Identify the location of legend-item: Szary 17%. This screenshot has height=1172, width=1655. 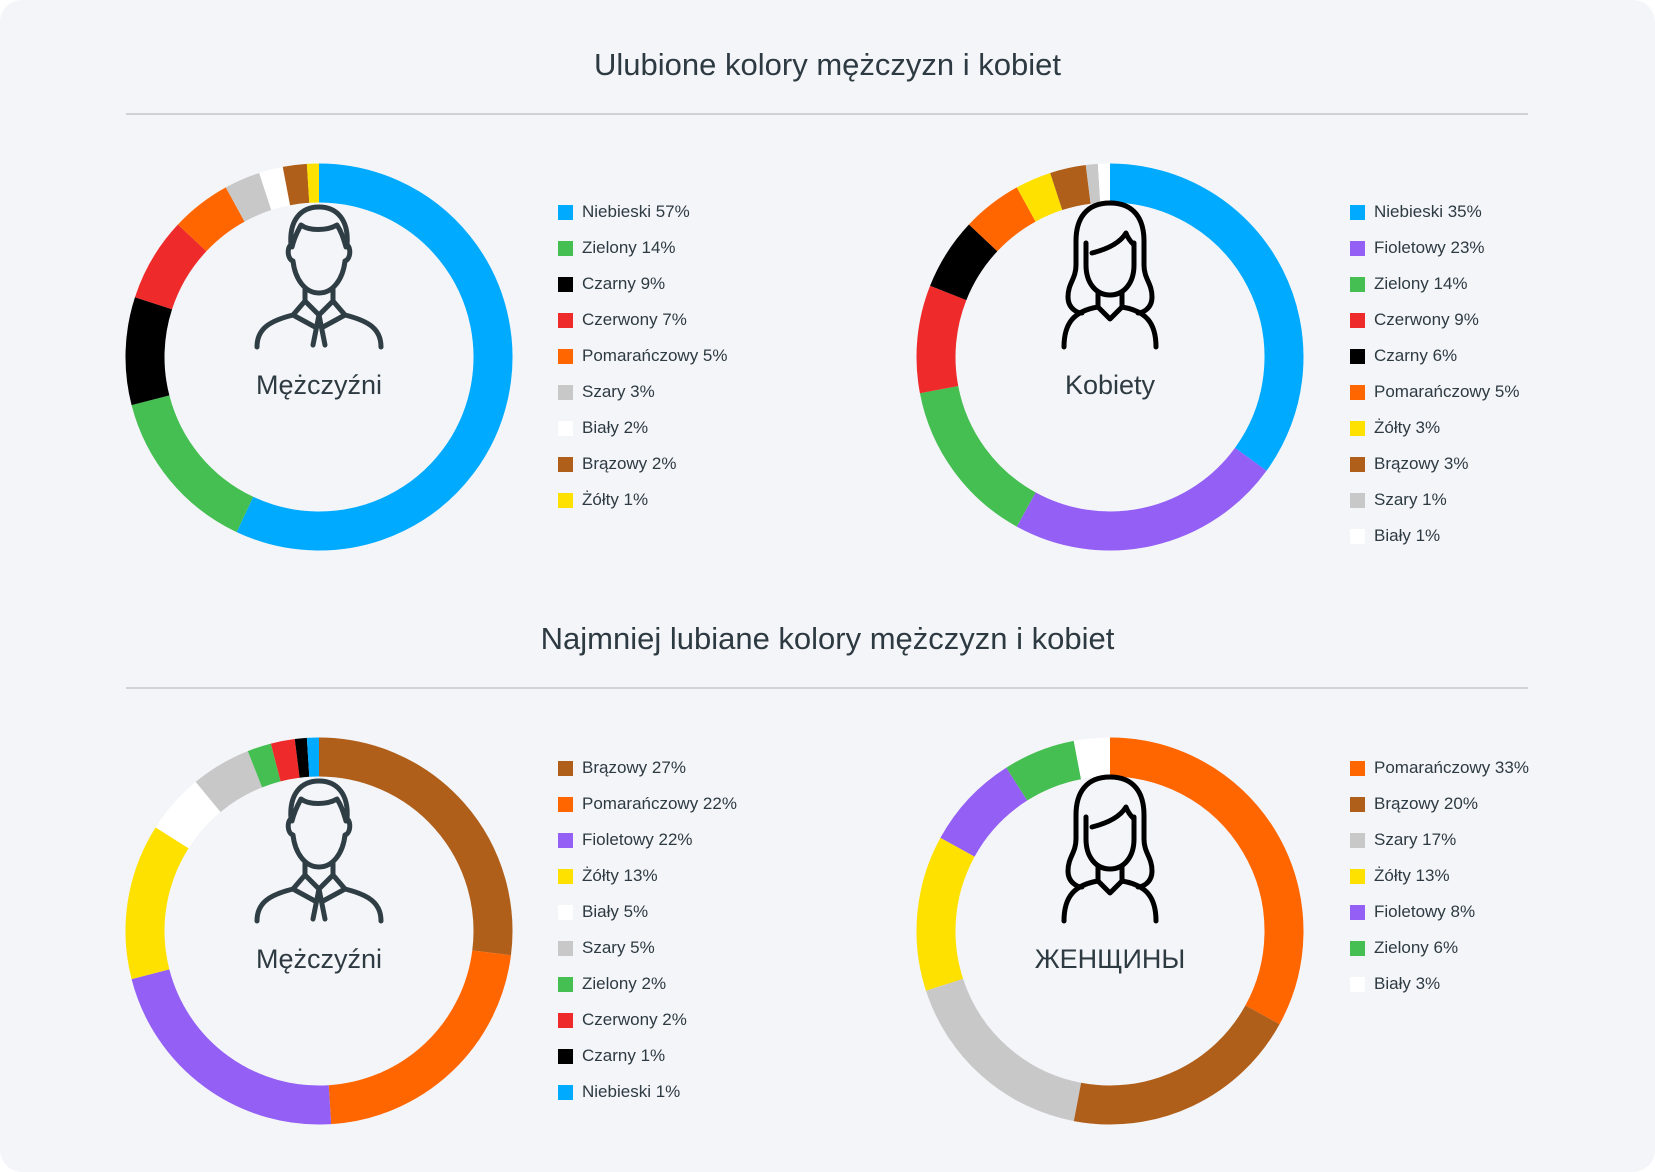
(1439, 840).